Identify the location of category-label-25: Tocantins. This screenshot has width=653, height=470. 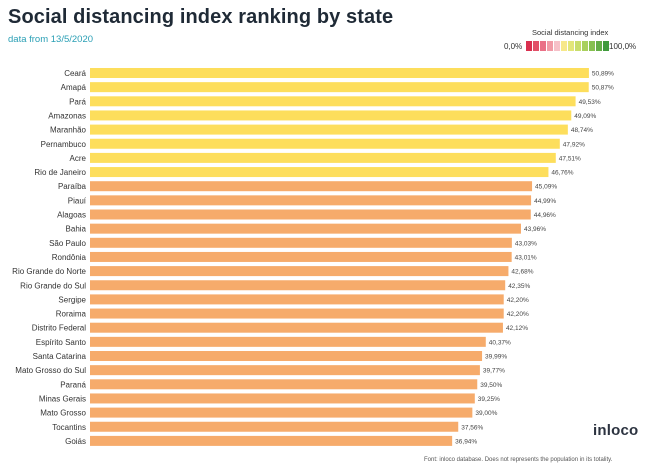
(69, 427).